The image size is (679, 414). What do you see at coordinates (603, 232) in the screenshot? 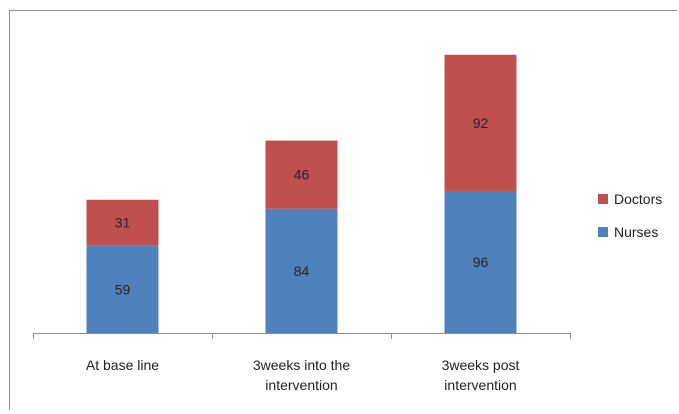
I see `nurses-legend-swatch` at bounding box center [603, 232].